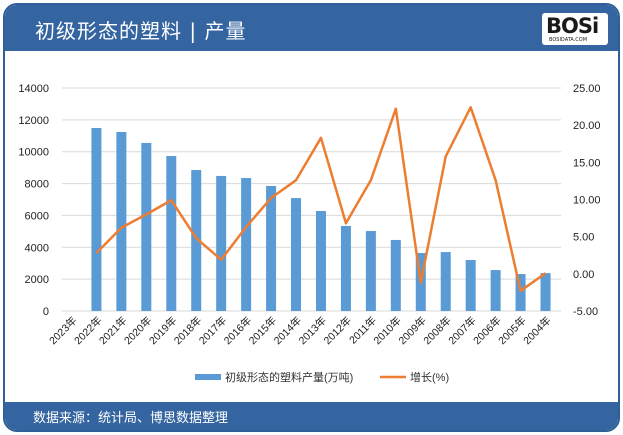 The width and height of the screenshot is (623, 435). I want to click on legend-bar-swatch, so click(208, 377).